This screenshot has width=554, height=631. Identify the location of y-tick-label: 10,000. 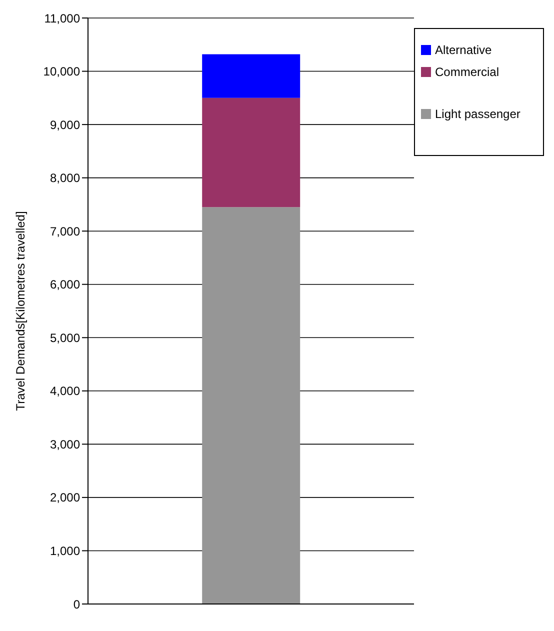
(61, 71).